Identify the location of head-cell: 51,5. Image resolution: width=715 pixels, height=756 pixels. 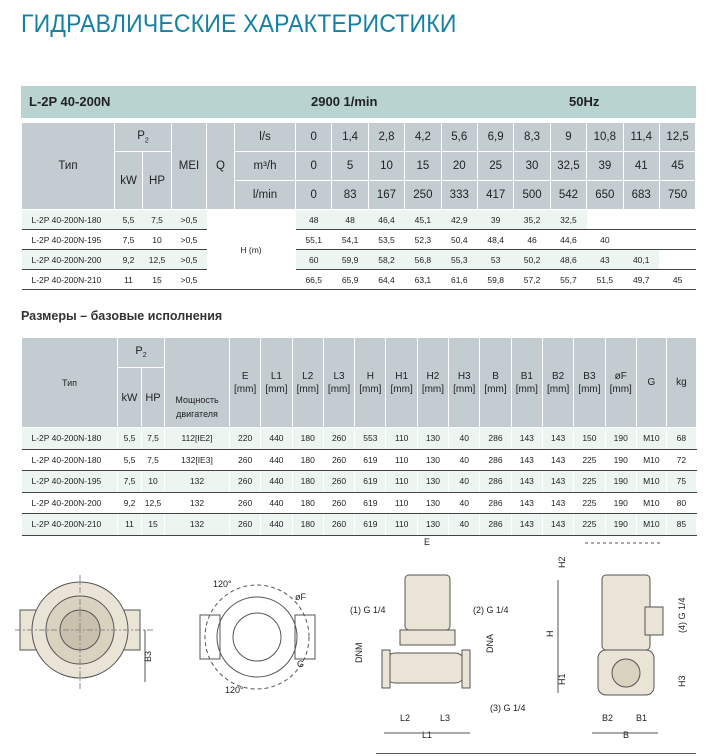
(605, 279).